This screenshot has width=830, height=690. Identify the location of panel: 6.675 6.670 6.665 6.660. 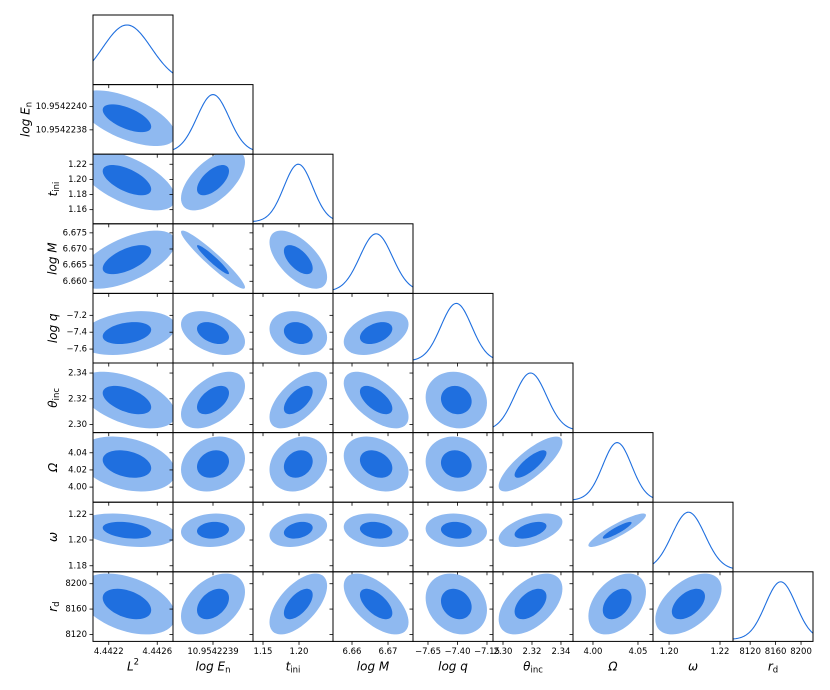
(118, 260).